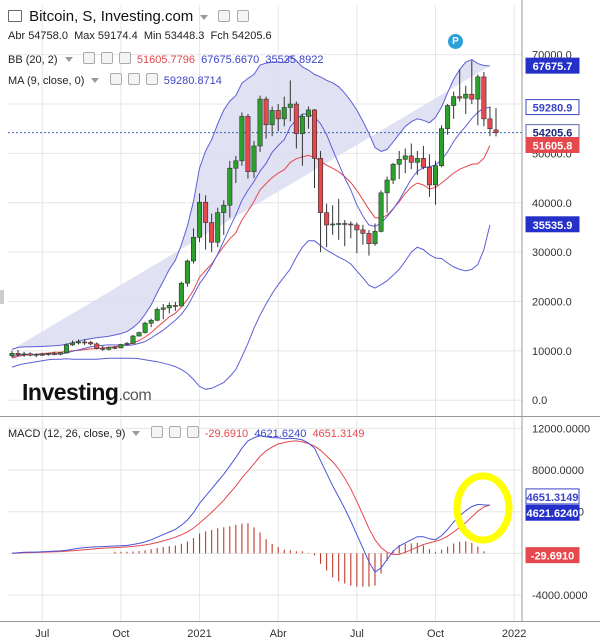 The height and width of the screenshot is (642, 600). What do you see at coordinates (70, 392) in the screenshot?
I see `watermark-brand: Investing` at bounding box center [70, 392].